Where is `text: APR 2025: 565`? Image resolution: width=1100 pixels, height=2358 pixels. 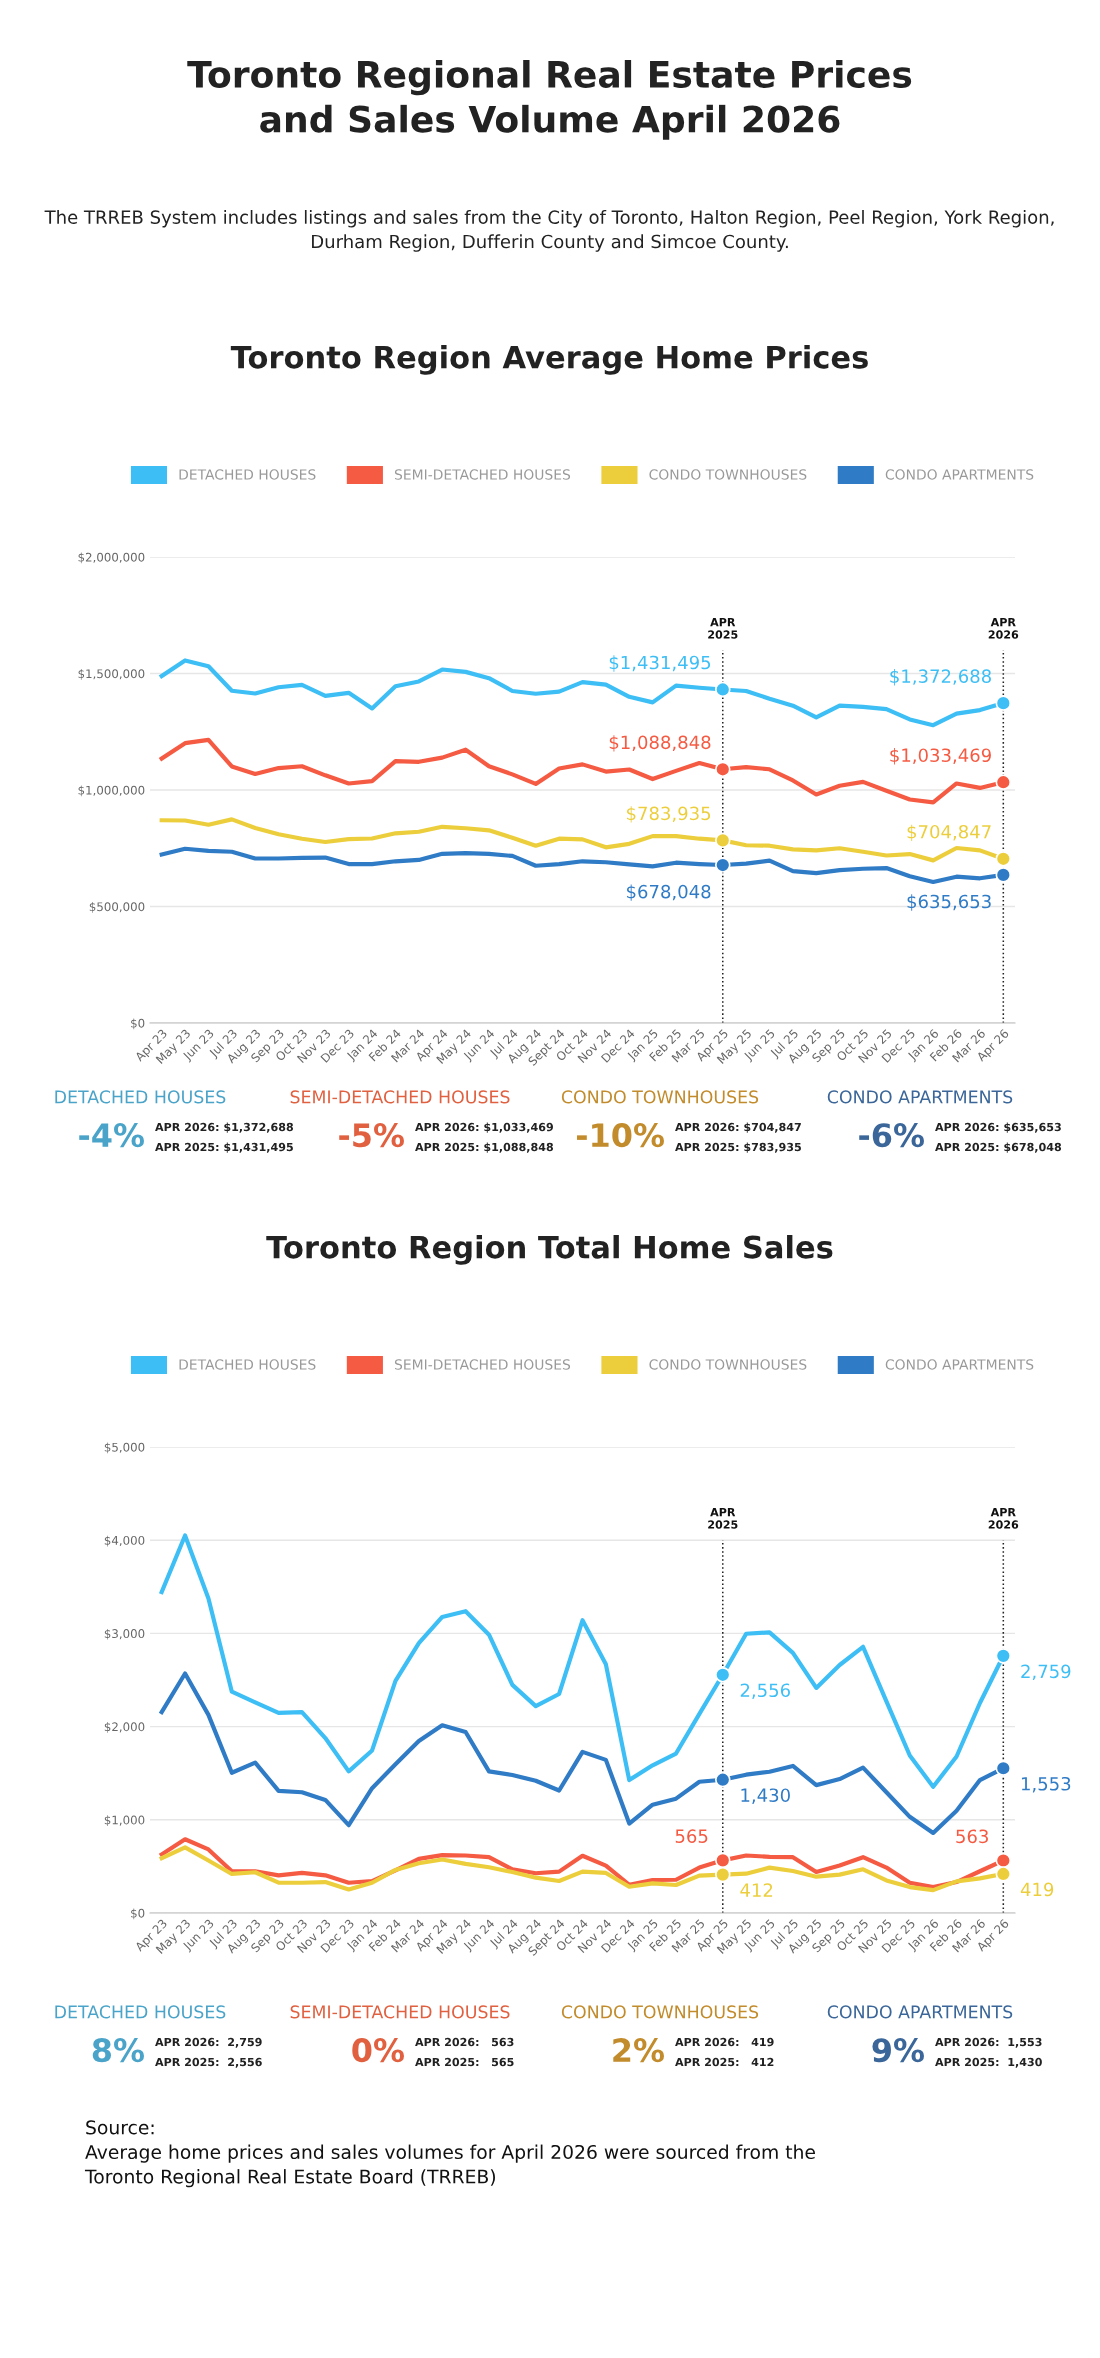 text: APR 2025: 565 is located at coordinates (464, 2062).